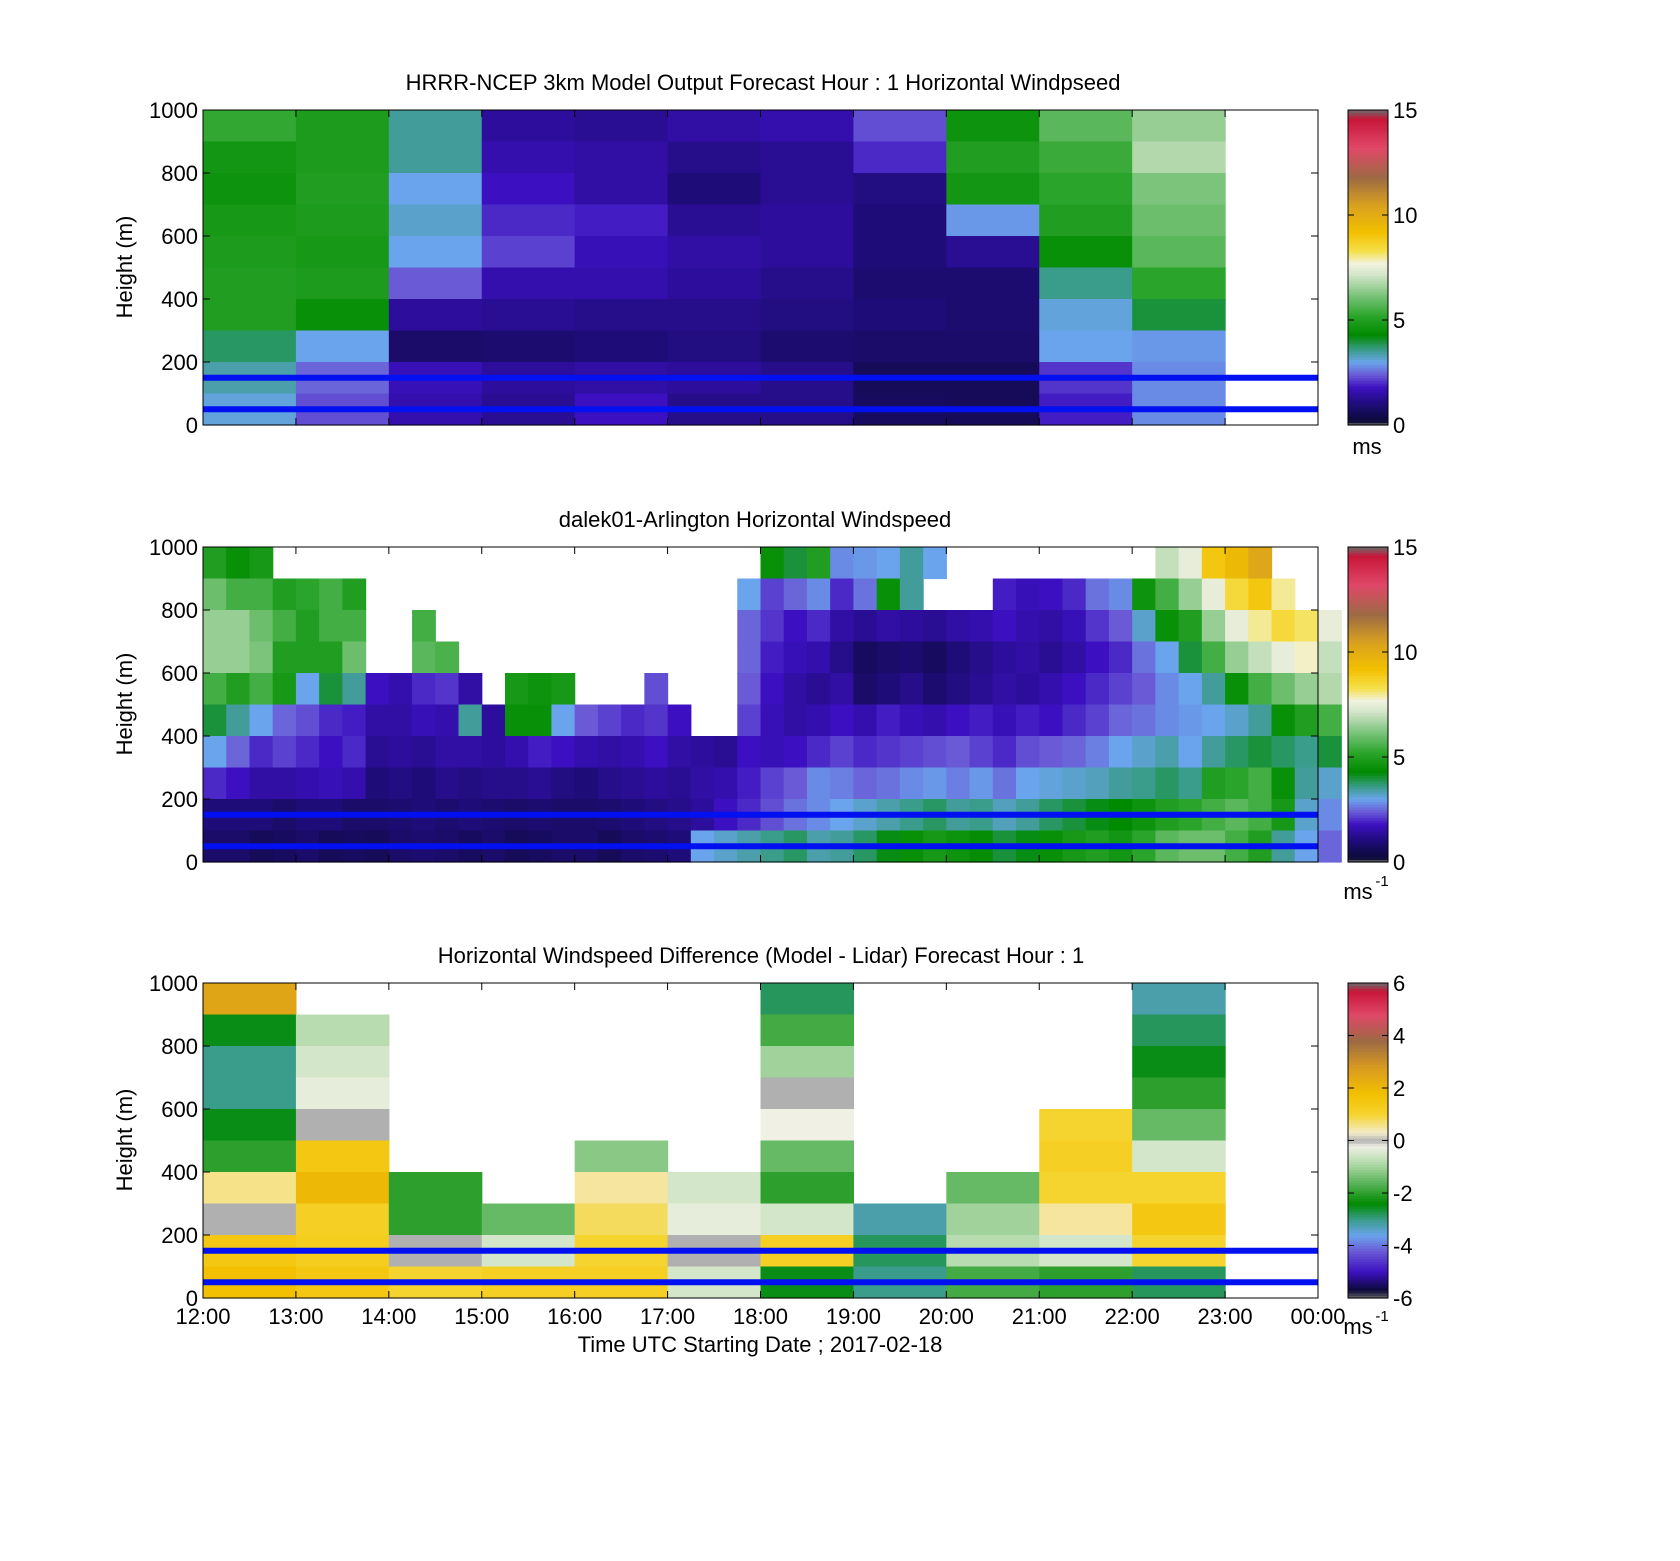 Image resolution: width=1680 pixels, height=1561 pixels. Describe the element at coordinates (1381, 881) in the screenshot. I see `panel-lidar-colorbar-unit-exponent: -1` at that location.